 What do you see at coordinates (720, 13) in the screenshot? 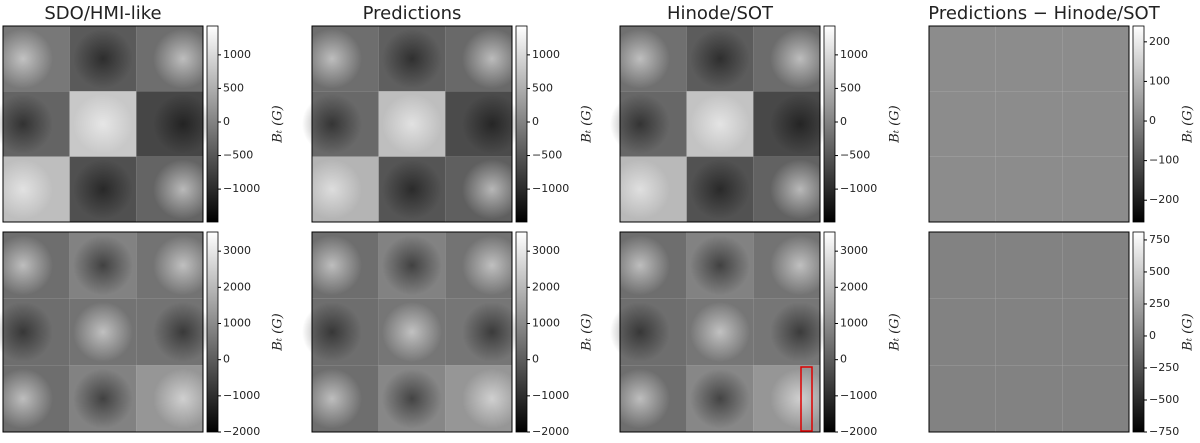
I see `column-title: Hinode/SOT` at bounding box center [720, 13].